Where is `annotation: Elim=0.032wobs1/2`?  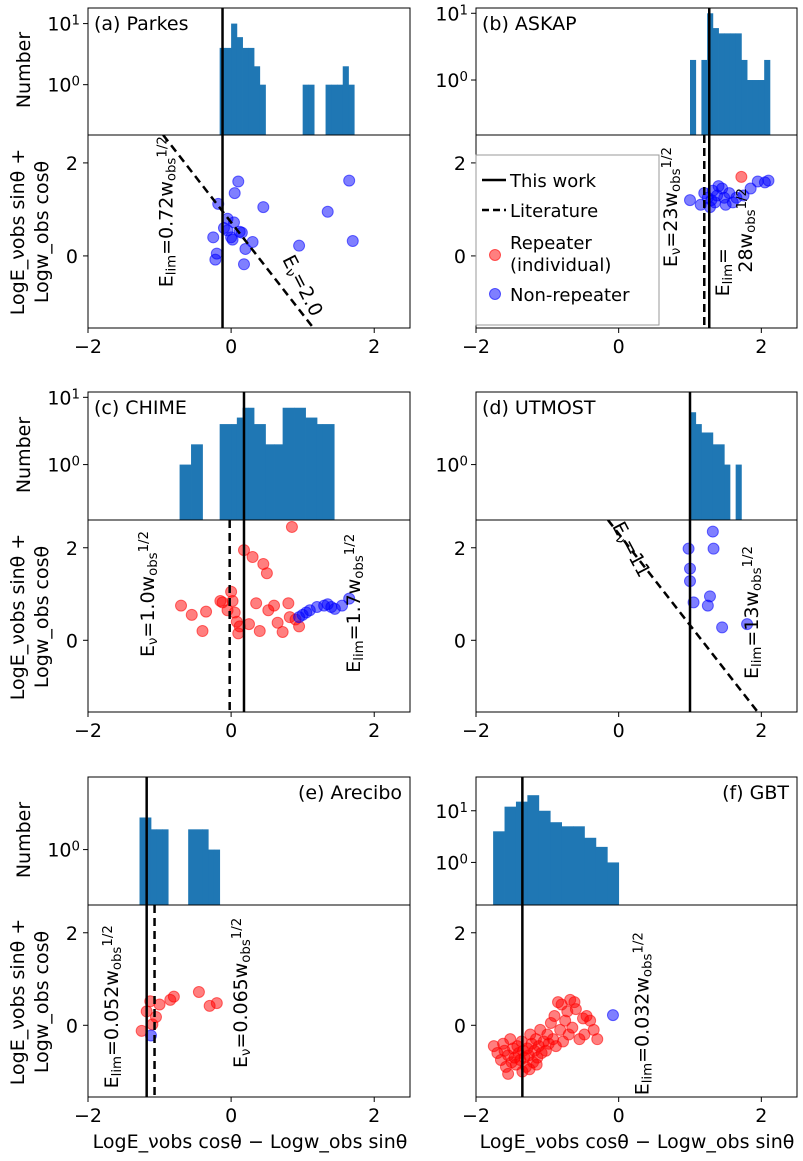 annotation: Elim=0.032wobs1/2 is located at coordinates (644, 1013).